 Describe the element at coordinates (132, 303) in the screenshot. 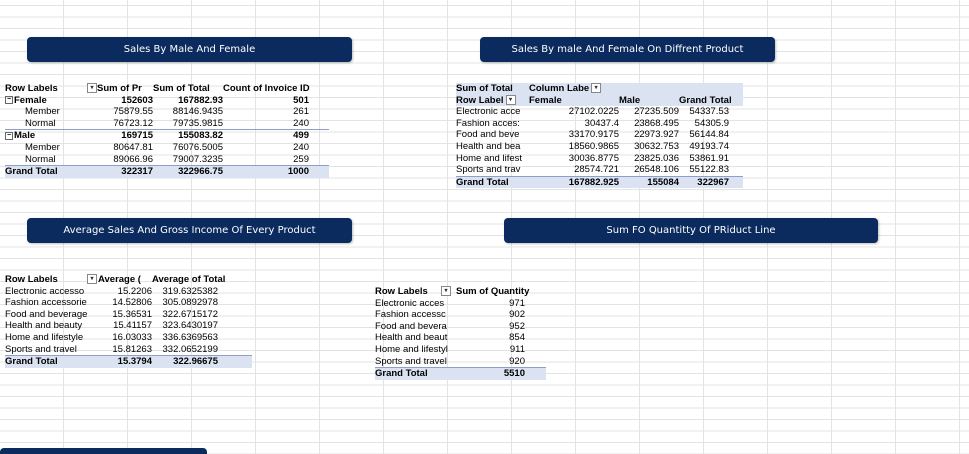

I see `cell: 14.52806` at that location.